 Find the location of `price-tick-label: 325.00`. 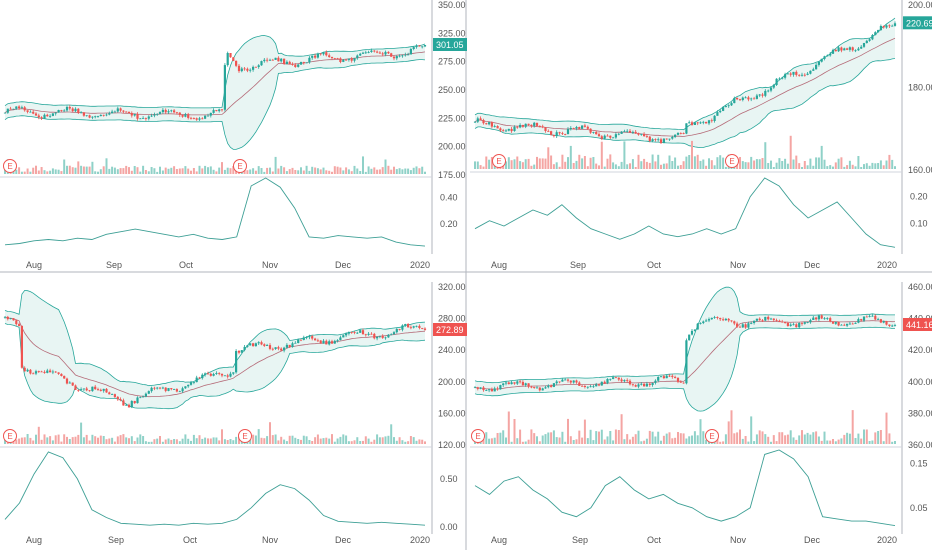

price-tick-label: 325.00 is located at coordinates (452, 33).